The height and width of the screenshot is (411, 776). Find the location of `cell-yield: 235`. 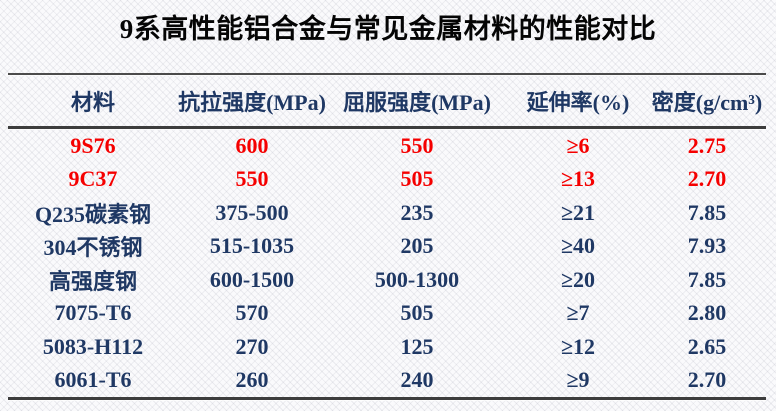

cell-yield: 235 is located at coordinates (417, 212).